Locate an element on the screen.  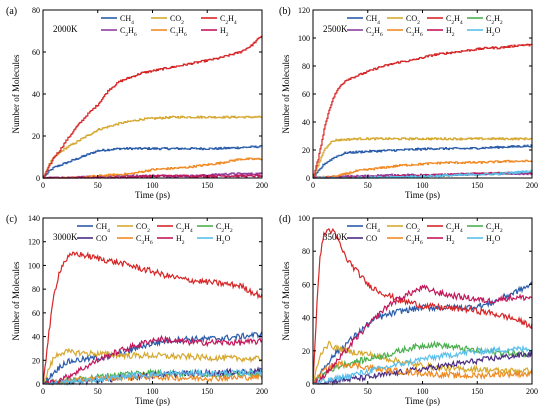
legend-label: C2H2 is located at coordinates (494, 20).